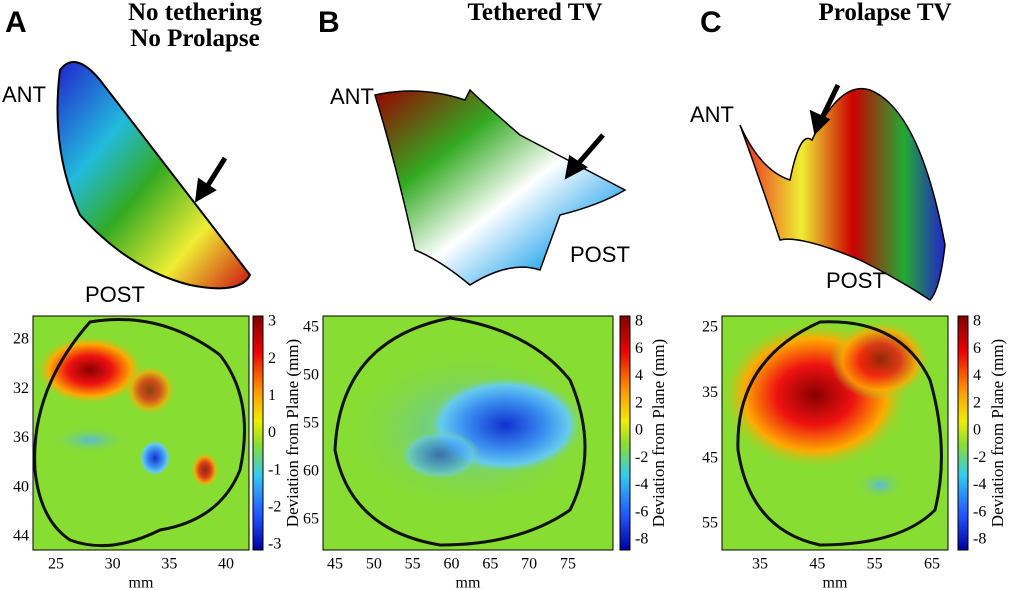 The width and height of the screenshot is (1024, 590). I want to click on y-tick-label: 50, so click(311, 375).